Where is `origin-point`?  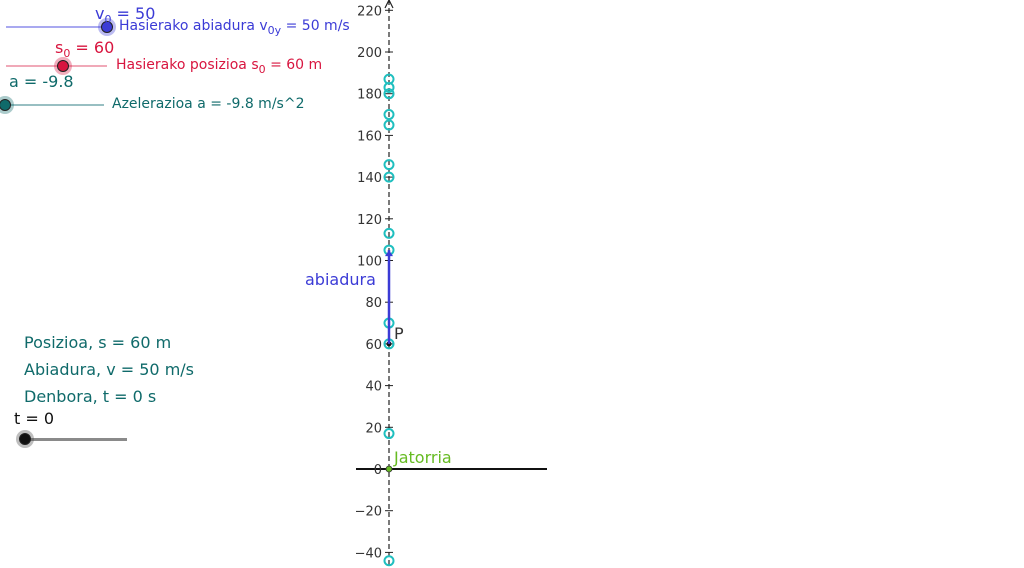 origin-point is located at coordinates (389, 469).